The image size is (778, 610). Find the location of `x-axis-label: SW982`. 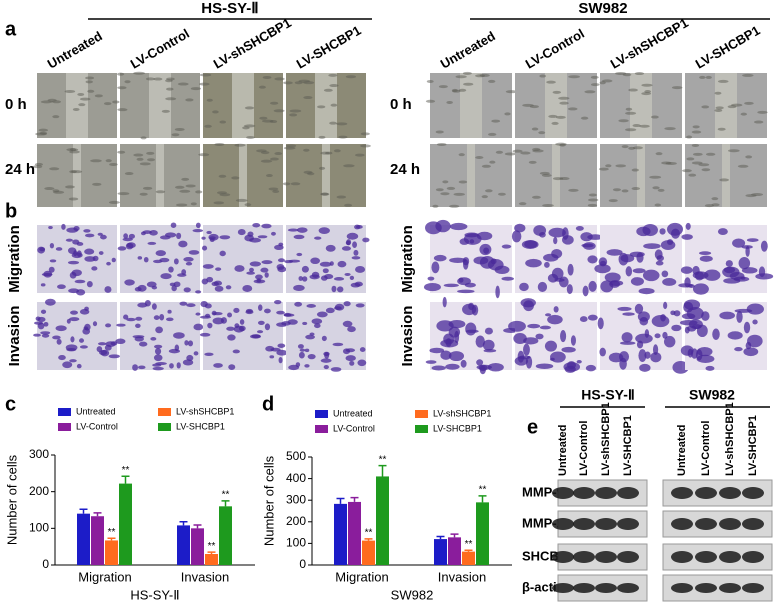

x-axis-label: SW982 is located at coordinates (412, 594).